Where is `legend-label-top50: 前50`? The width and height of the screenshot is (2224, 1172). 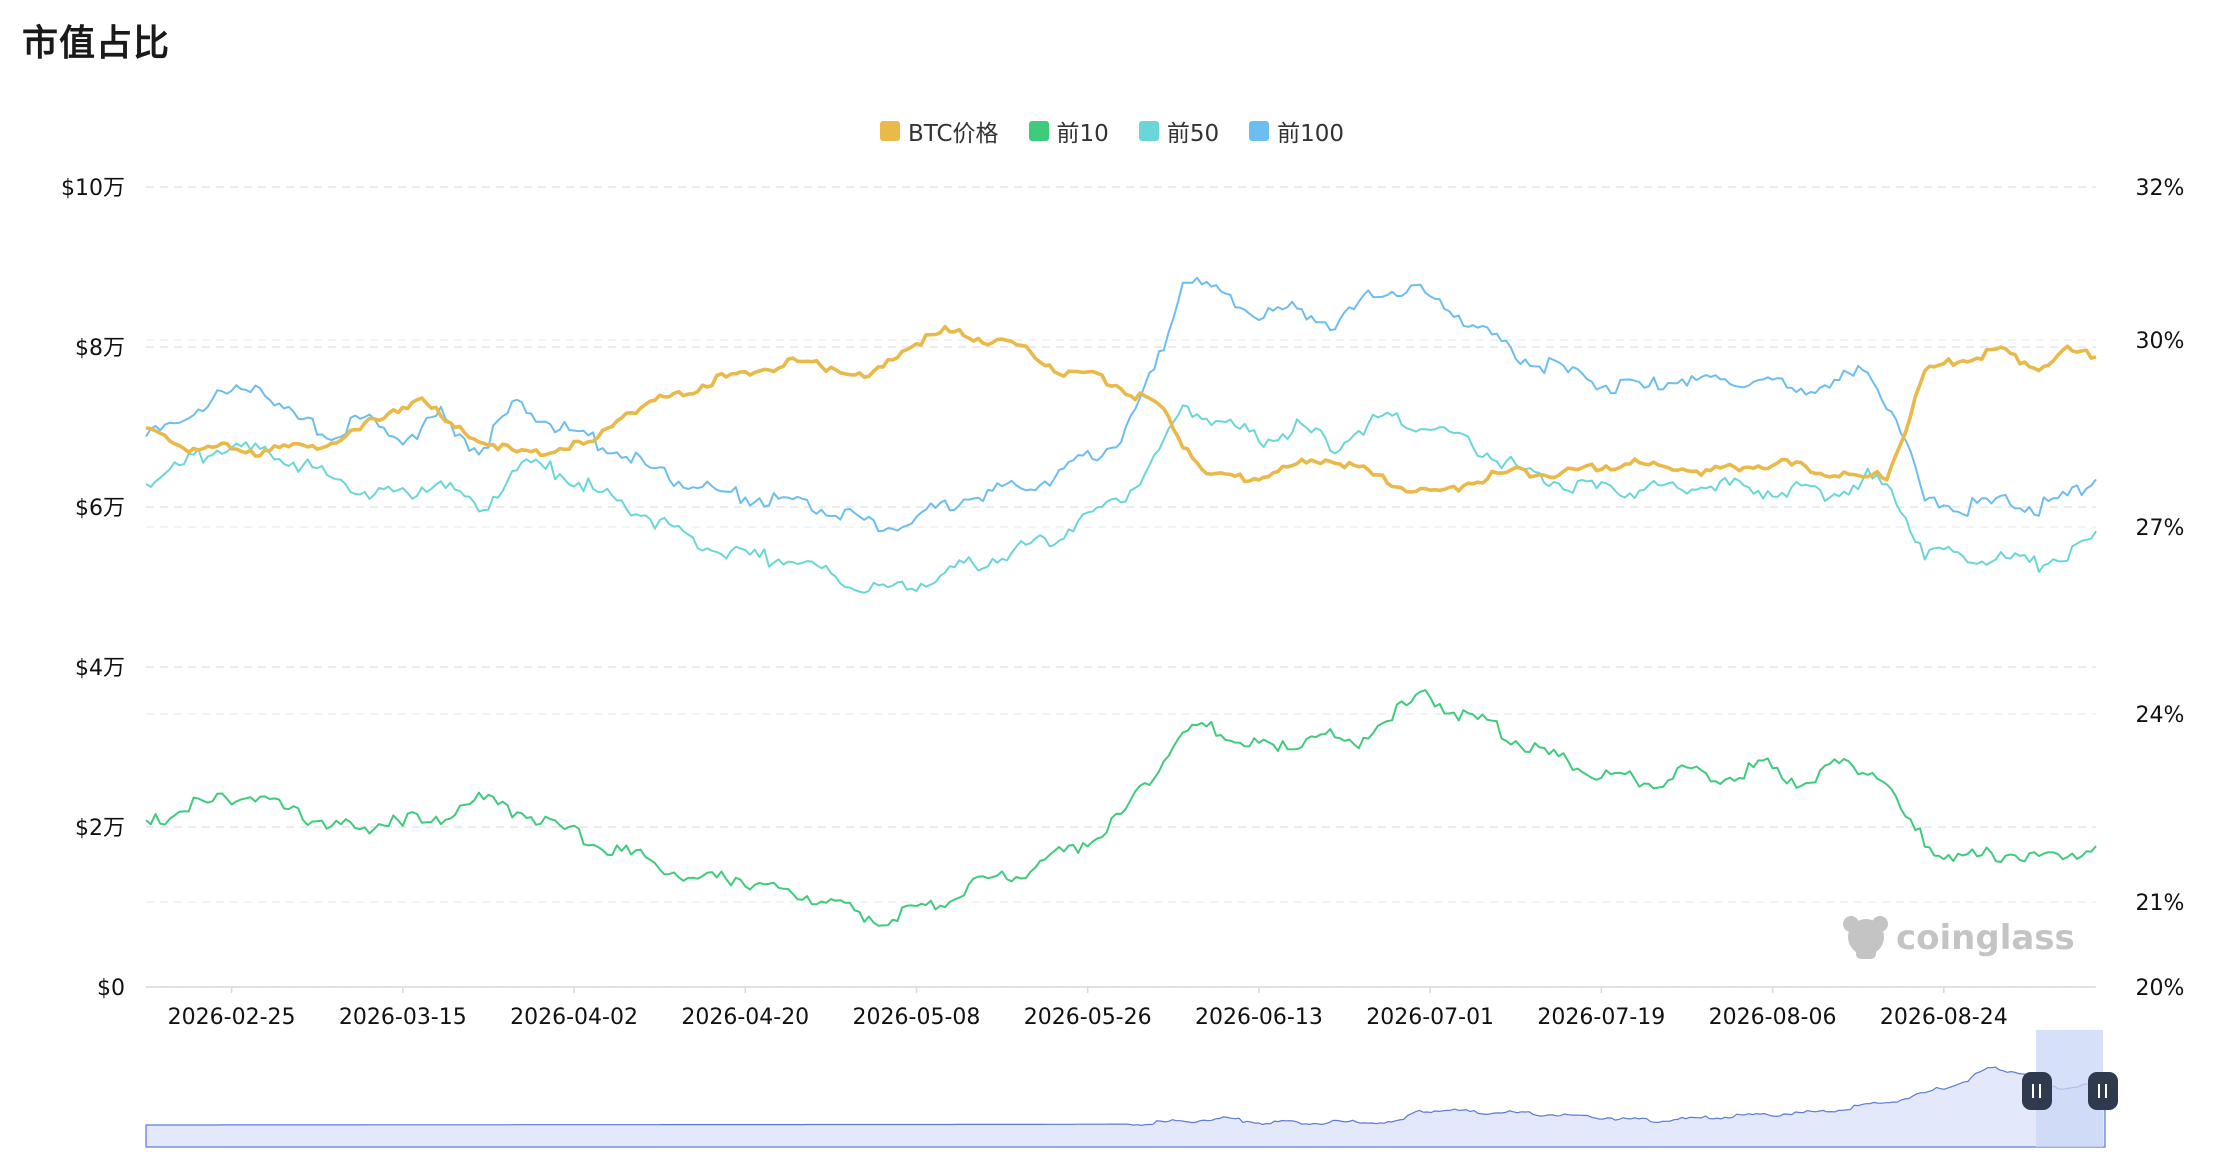 legend-label-top50: 前50 is located at coordinates (1193, 134).